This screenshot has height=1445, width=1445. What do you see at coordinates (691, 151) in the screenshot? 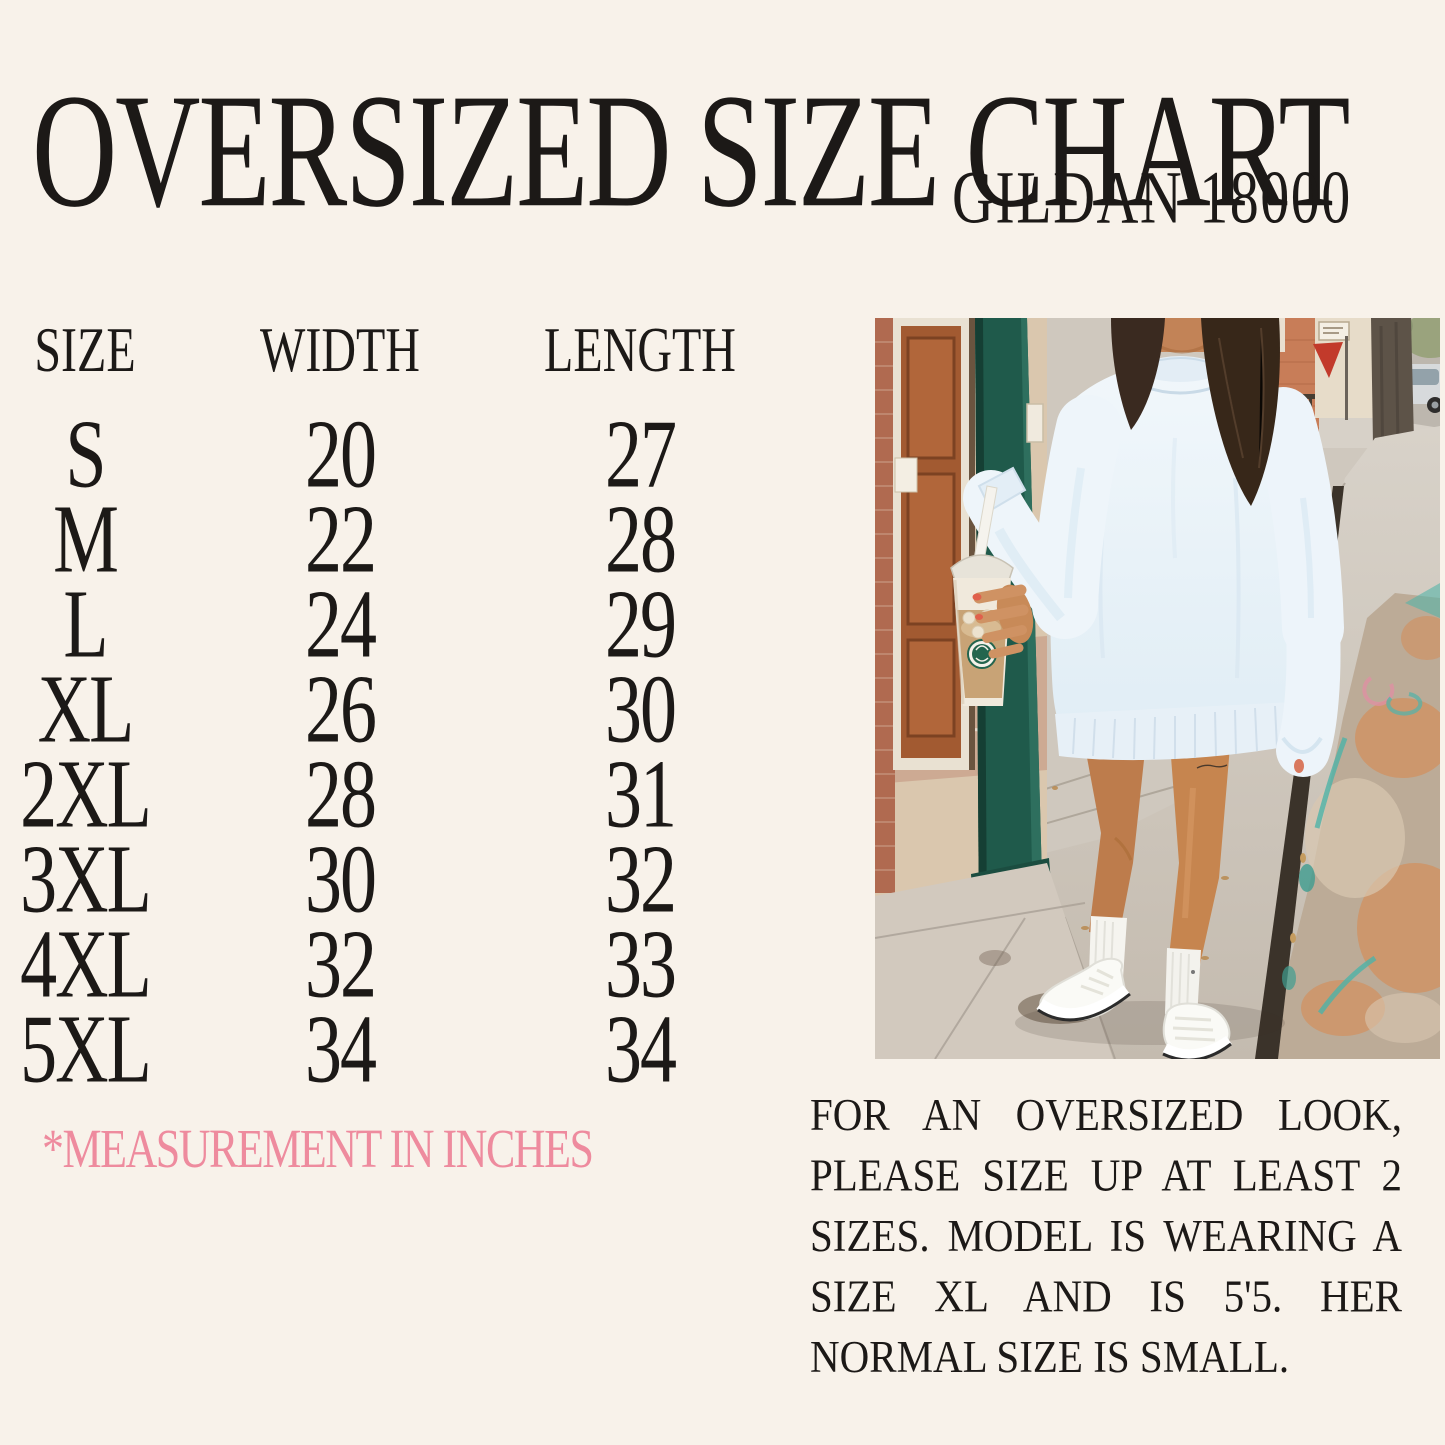
I see `page-title: OVERSIZED SIZE CHART` at bounding box center [691, 151].